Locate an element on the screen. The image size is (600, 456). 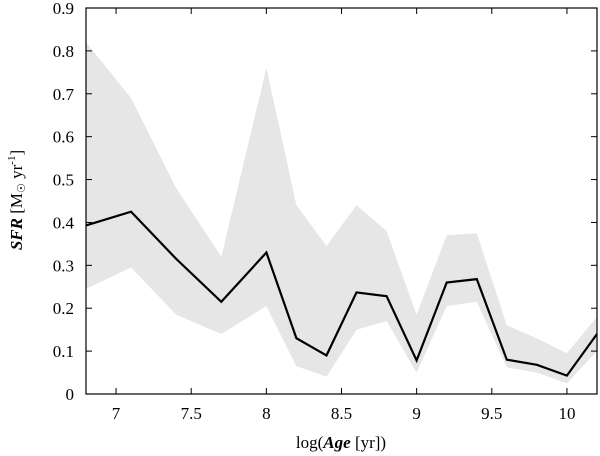
x-axis-label: log(Age [yr]) is located at coordinates (341, 442).